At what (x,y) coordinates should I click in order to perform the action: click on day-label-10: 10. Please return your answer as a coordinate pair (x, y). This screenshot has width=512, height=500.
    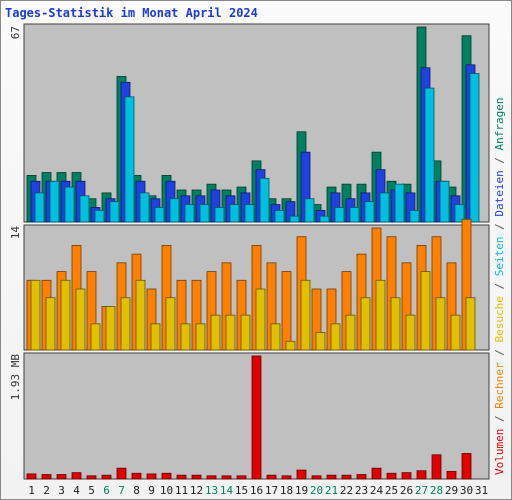
    Looking at the image, I should click on (166, 490).